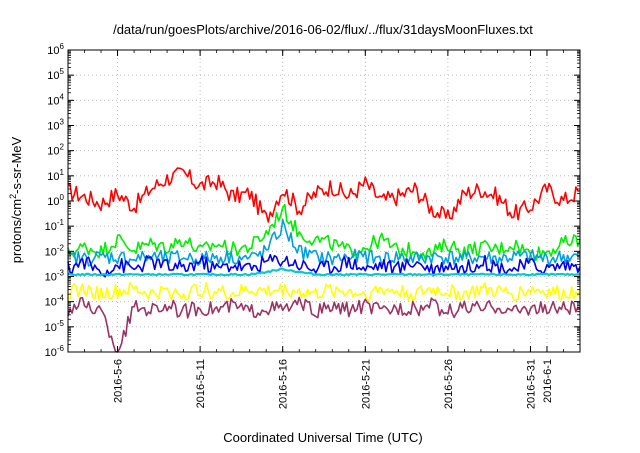 The height and width of the screenshot is (453, 640). I want to click on y-tick-label-exp: -5, so click(61, 323).